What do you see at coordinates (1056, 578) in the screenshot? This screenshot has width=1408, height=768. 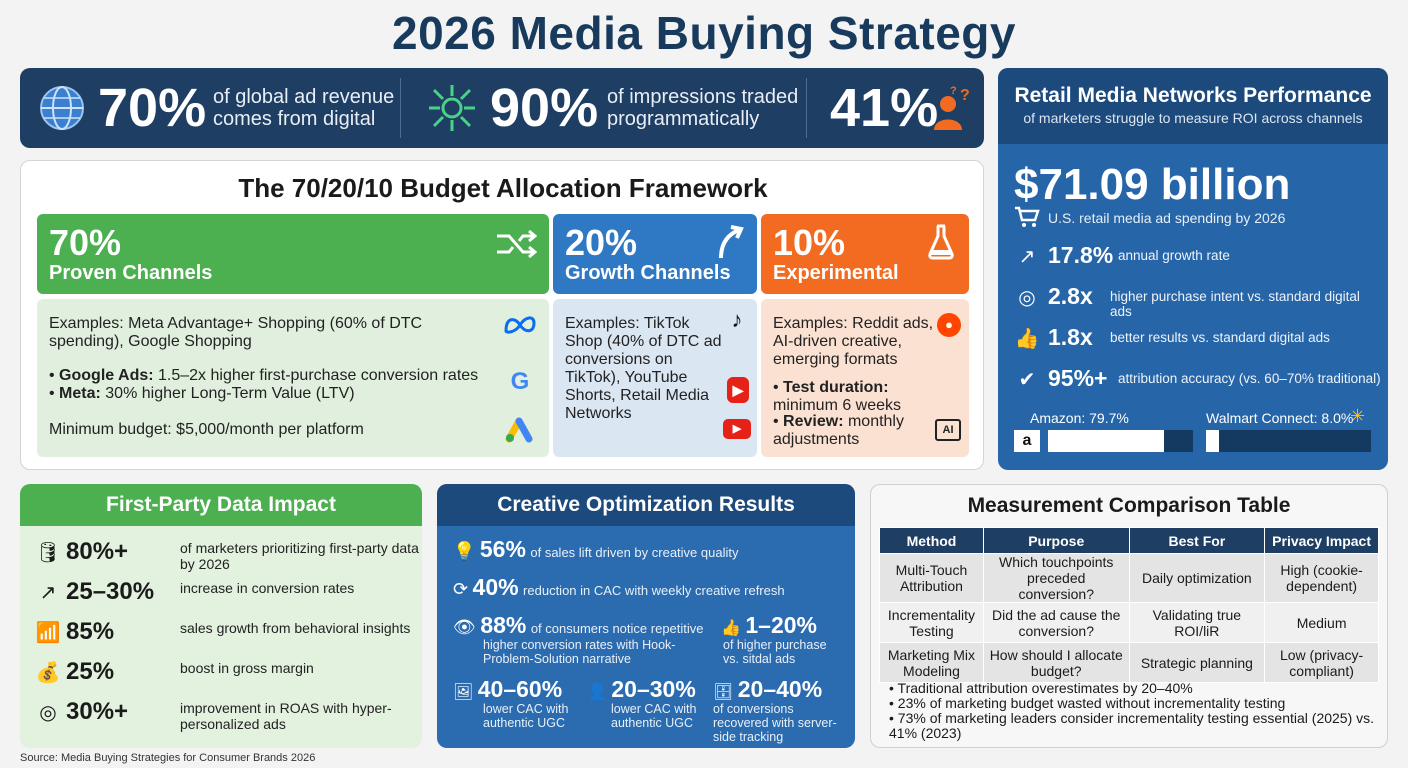 I see `table-cell: Which touchpoints preceded conversion?` at bounding box center [1056, 578].